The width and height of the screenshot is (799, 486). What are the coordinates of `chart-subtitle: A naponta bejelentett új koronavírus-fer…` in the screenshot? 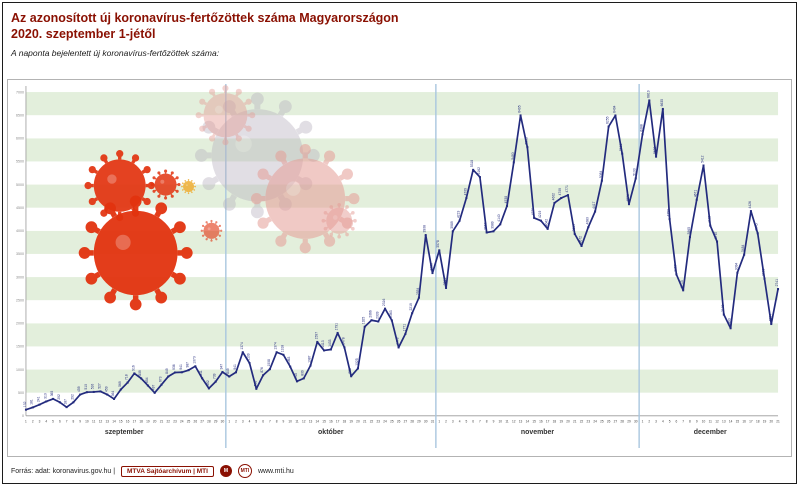 It's located at (115, 52).